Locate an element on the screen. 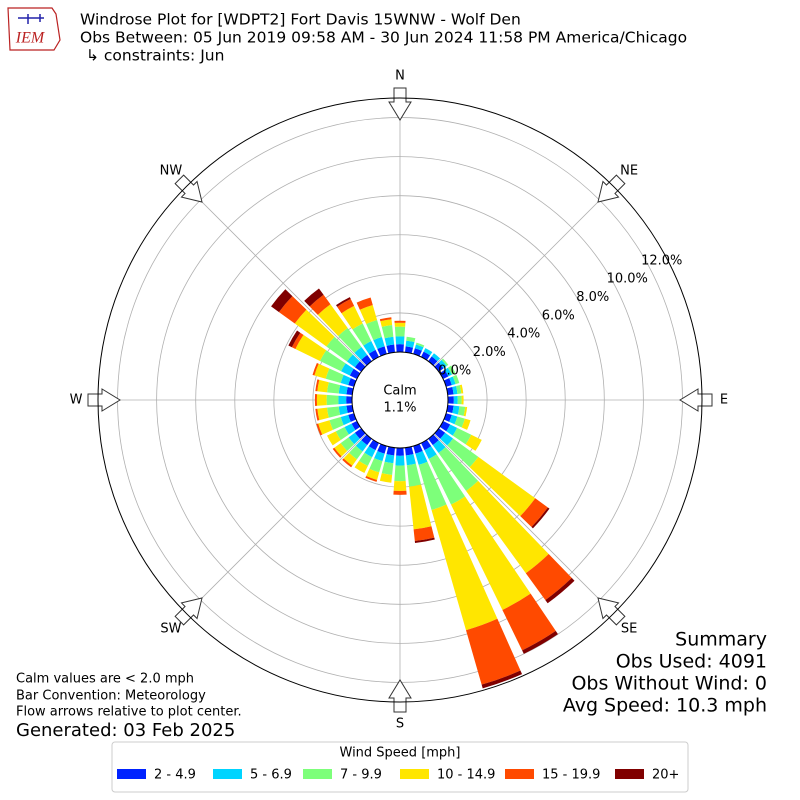  legend-label: 15 - 19.9 is located at coordinates (571, 775).